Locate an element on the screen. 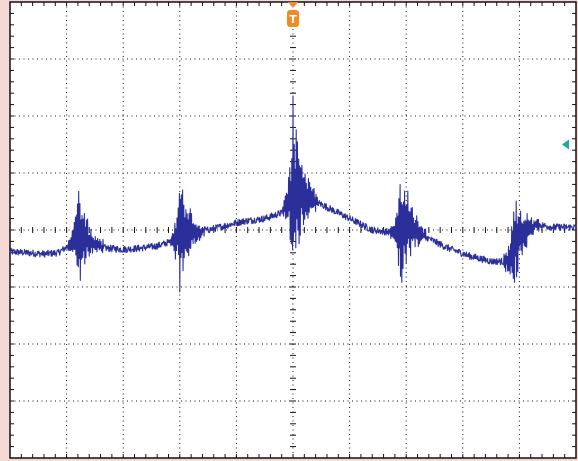  trigger-label: T is located at coordinates (293, 19).